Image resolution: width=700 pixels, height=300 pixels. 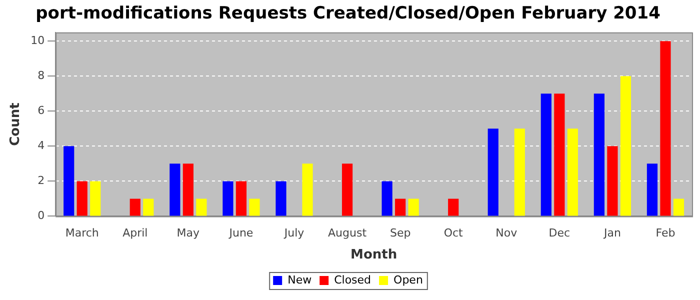 I want to click on y-tick-label: 10, so click(x=37, y=41).